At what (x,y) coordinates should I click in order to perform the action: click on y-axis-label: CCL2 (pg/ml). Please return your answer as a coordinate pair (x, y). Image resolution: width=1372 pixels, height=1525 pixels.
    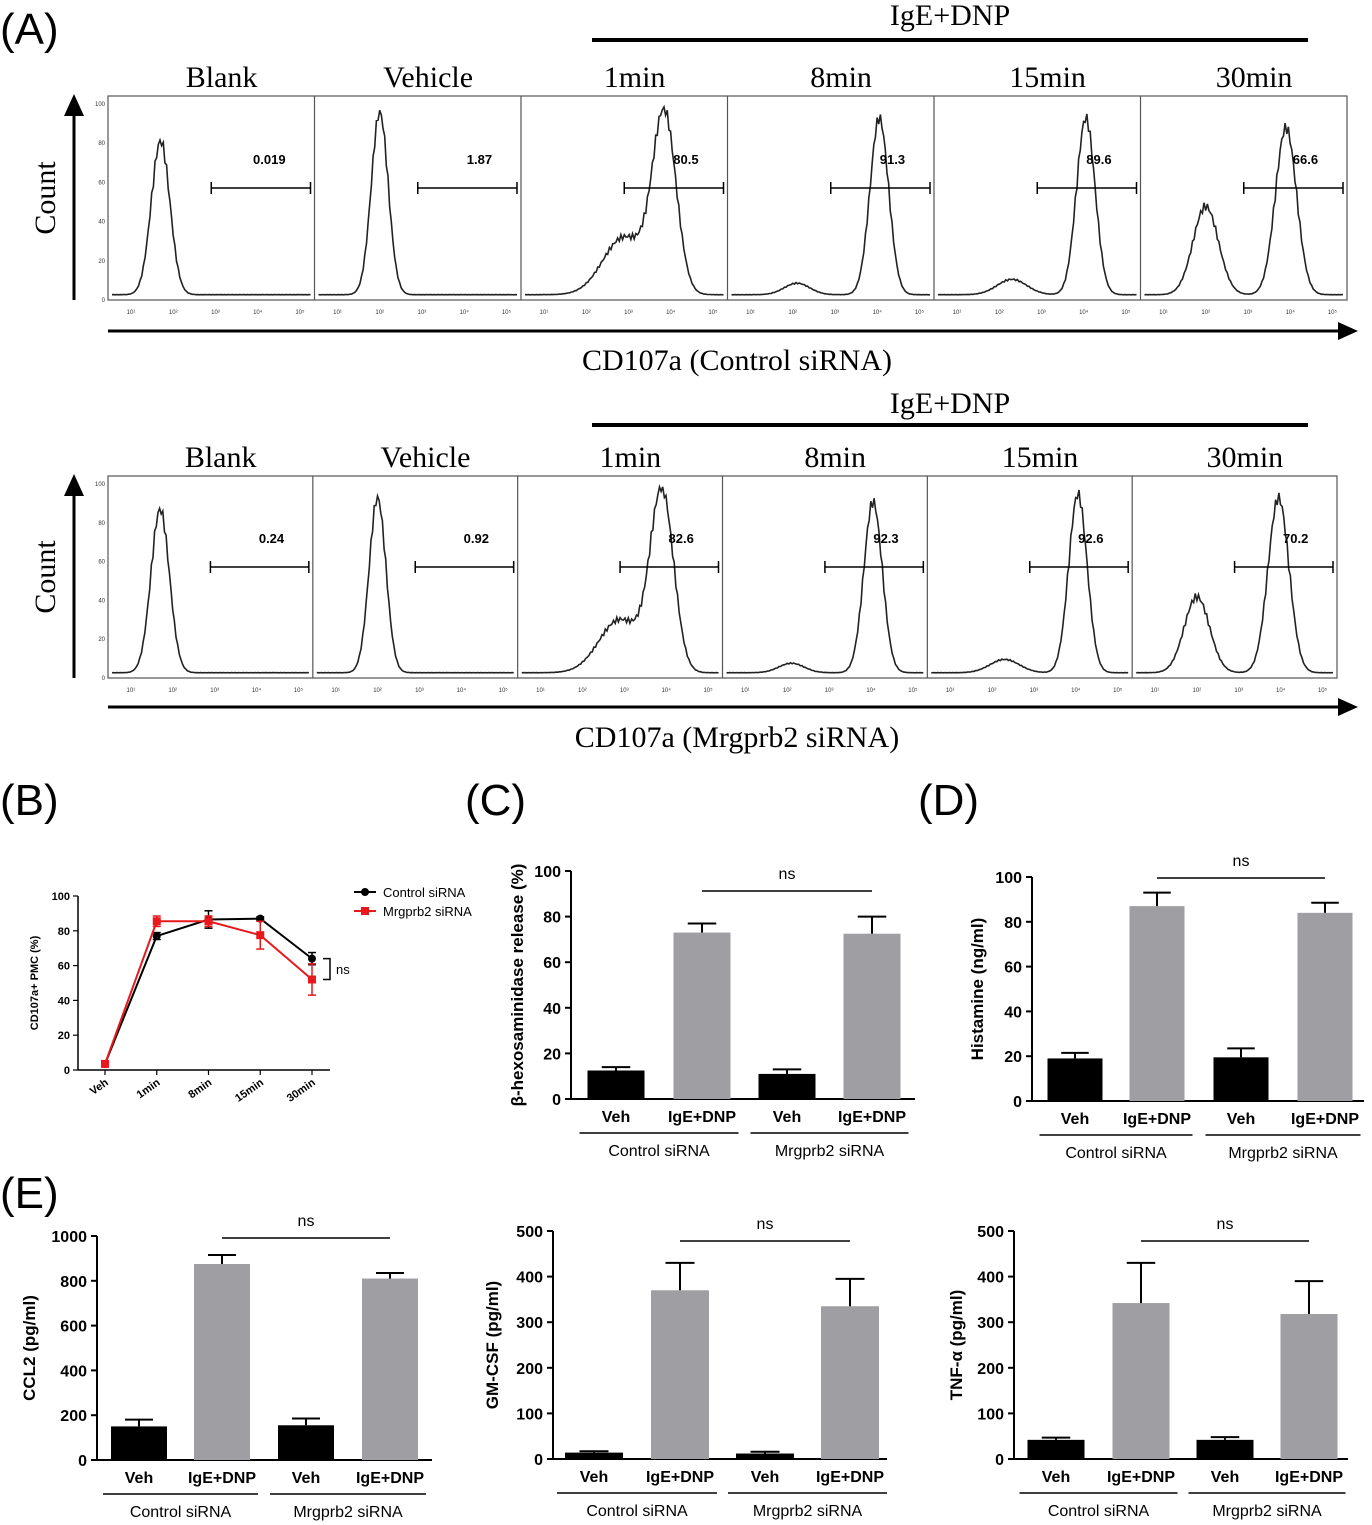
    Looking at the image, I should click on (29, 1348).